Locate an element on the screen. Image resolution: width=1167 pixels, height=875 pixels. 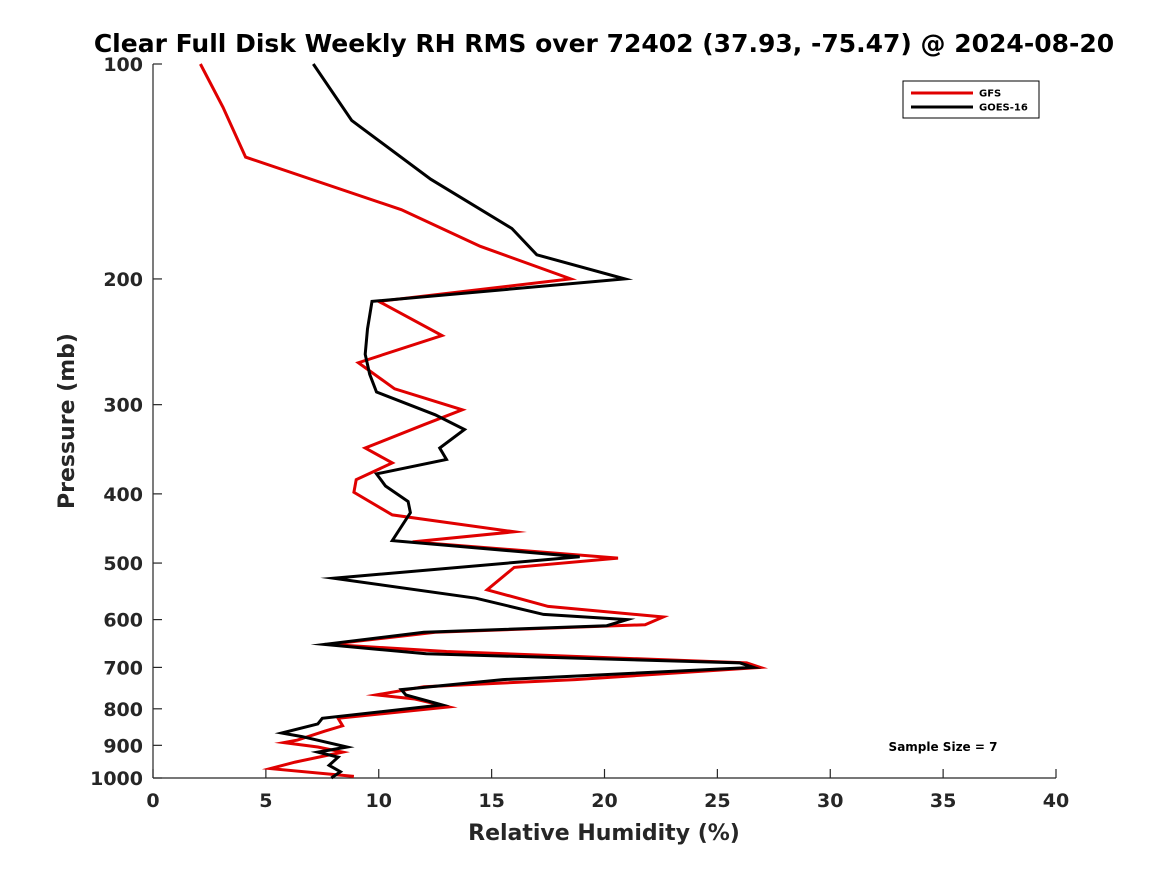
x-tick-label: 35 is located at coordinates (943, 801).